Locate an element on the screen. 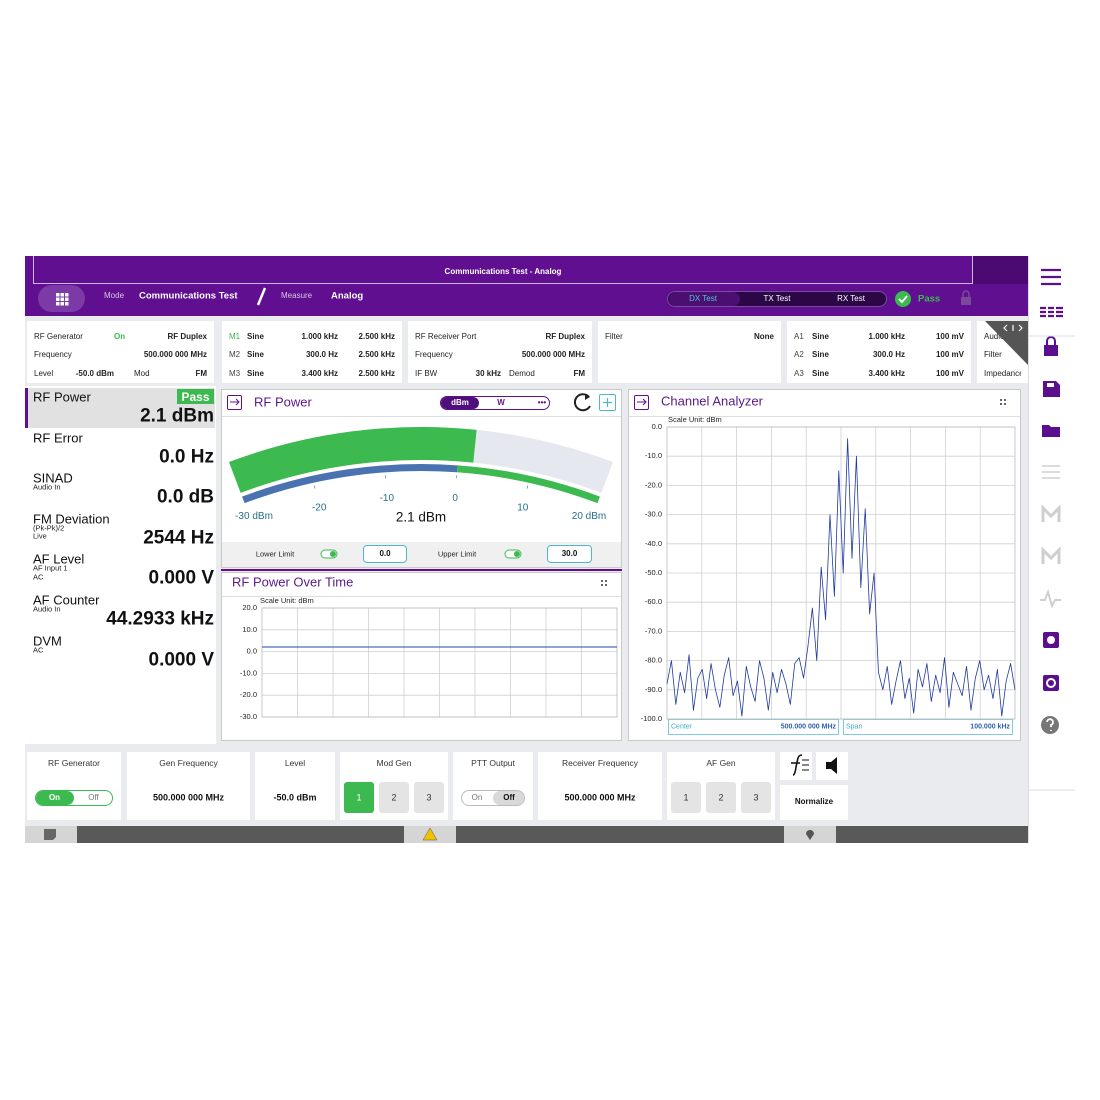  unit-option: W is located at coordinates (501, 402).